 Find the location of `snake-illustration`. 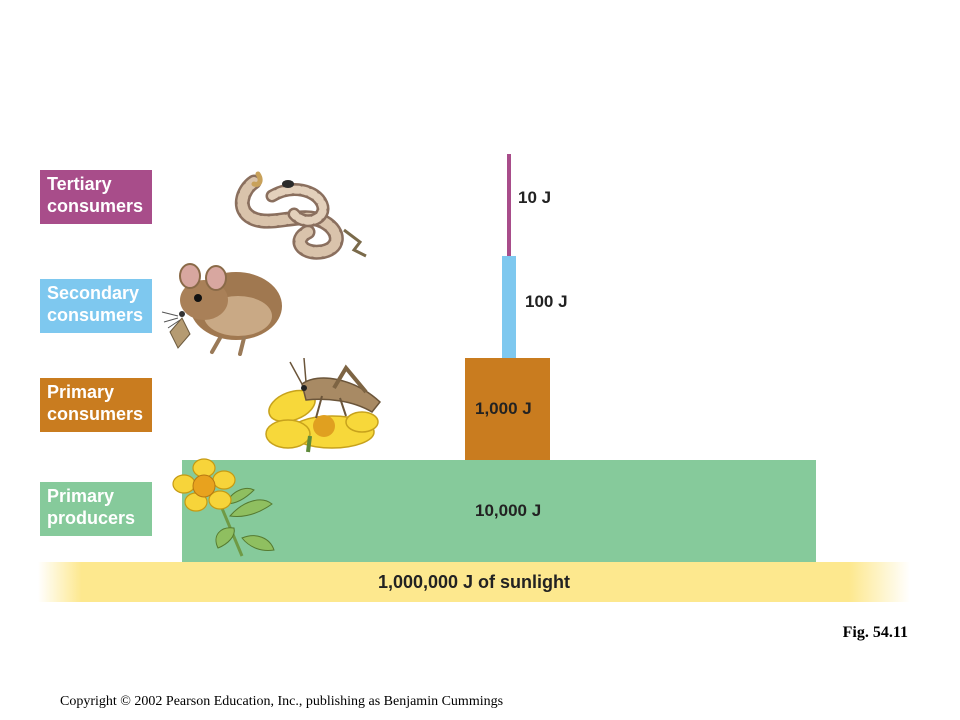

snake-illustration is located at coordinates (300, 215).